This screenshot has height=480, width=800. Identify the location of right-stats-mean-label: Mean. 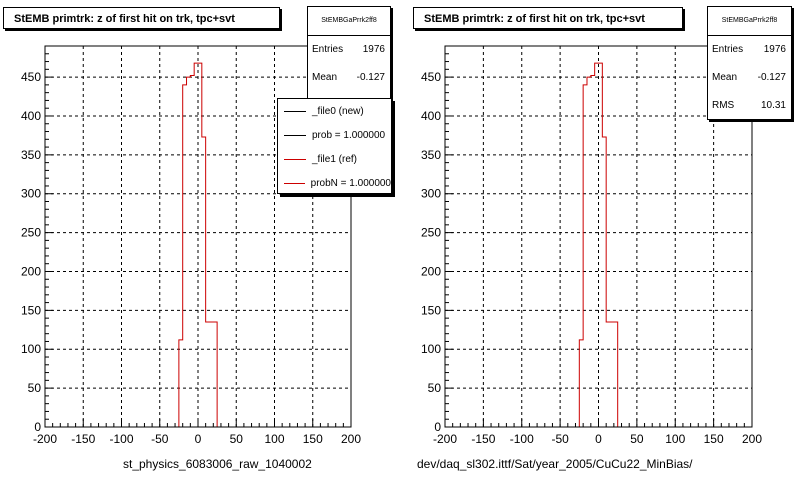
(725, 77).